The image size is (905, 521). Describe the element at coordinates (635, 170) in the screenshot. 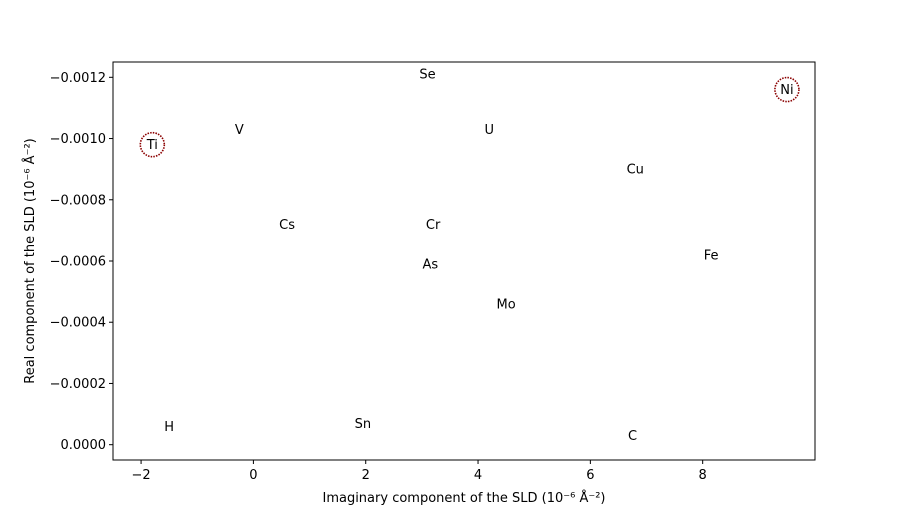

I see `point-label-cu: Cu` at that location.